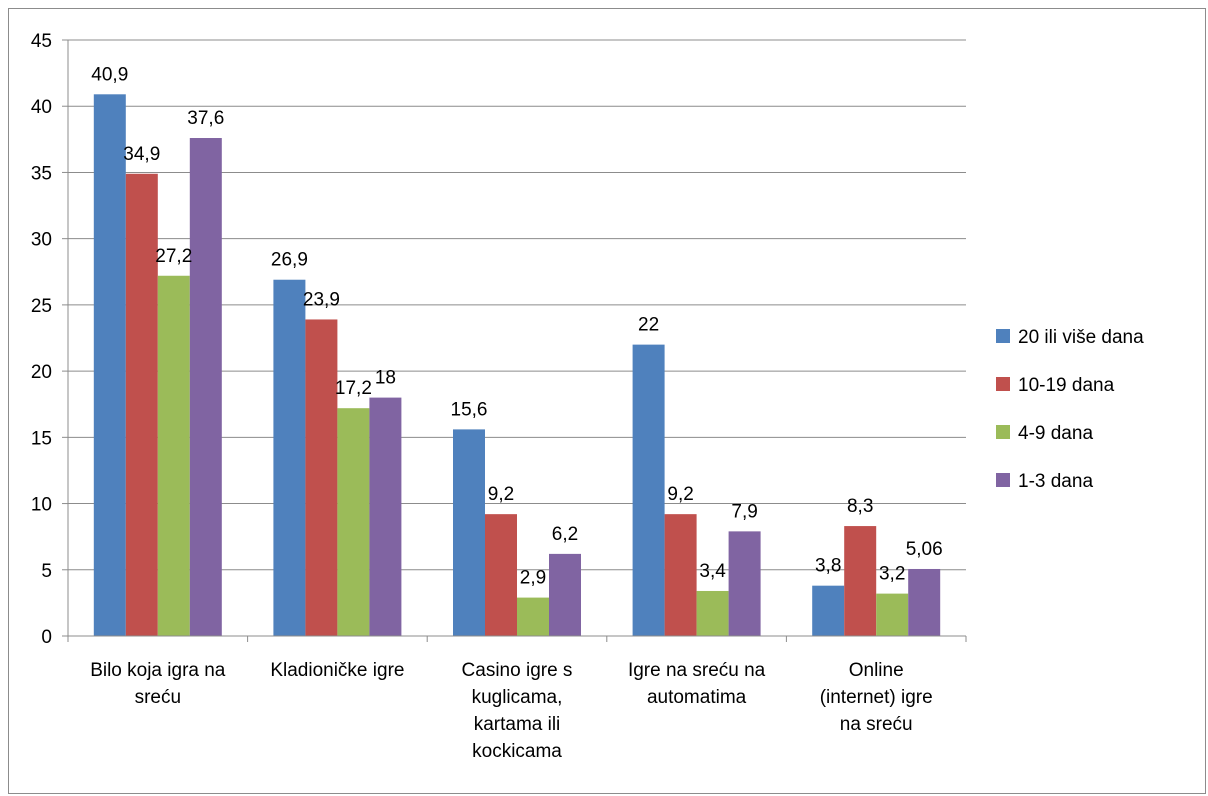 This screenshot has width=1208, height=796. Describe the element at coordinates (173, 256) in the screenshot. I see `data-label: 27,2` at that location.